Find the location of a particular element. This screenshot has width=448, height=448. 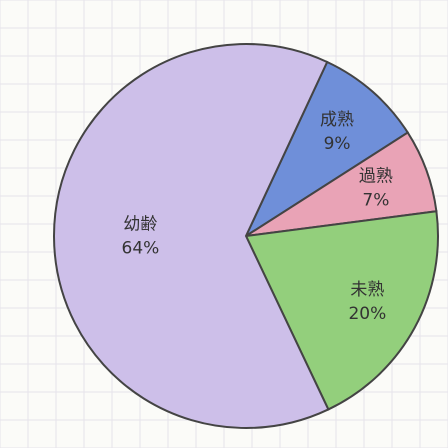

value-label: 7% is located at coordinates (375, 201).